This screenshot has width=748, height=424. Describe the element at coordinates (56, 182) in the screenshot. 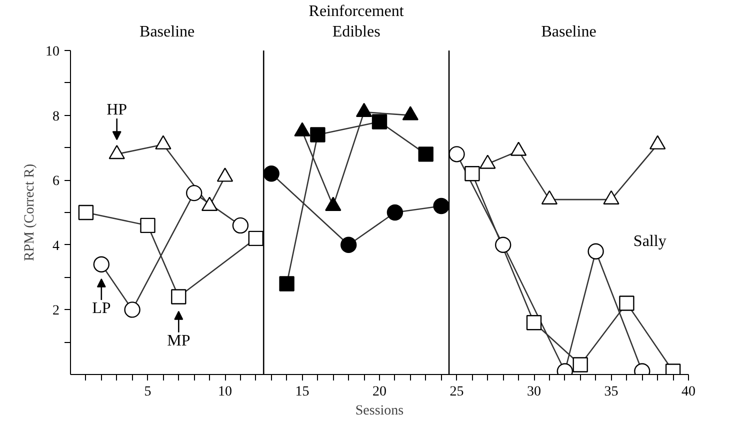

I see `y-tick-label: 6` at that location.